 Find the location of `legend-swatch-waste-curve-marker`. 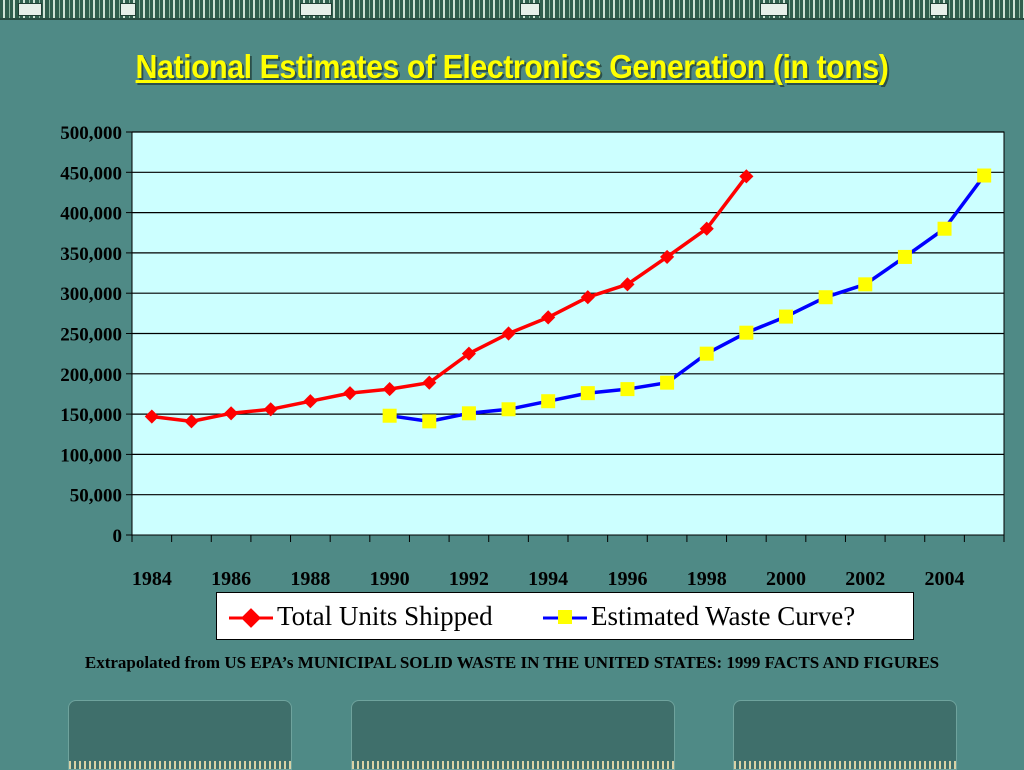

legend-swatch-waste-curve-marker is located at coordinates (565, 617).